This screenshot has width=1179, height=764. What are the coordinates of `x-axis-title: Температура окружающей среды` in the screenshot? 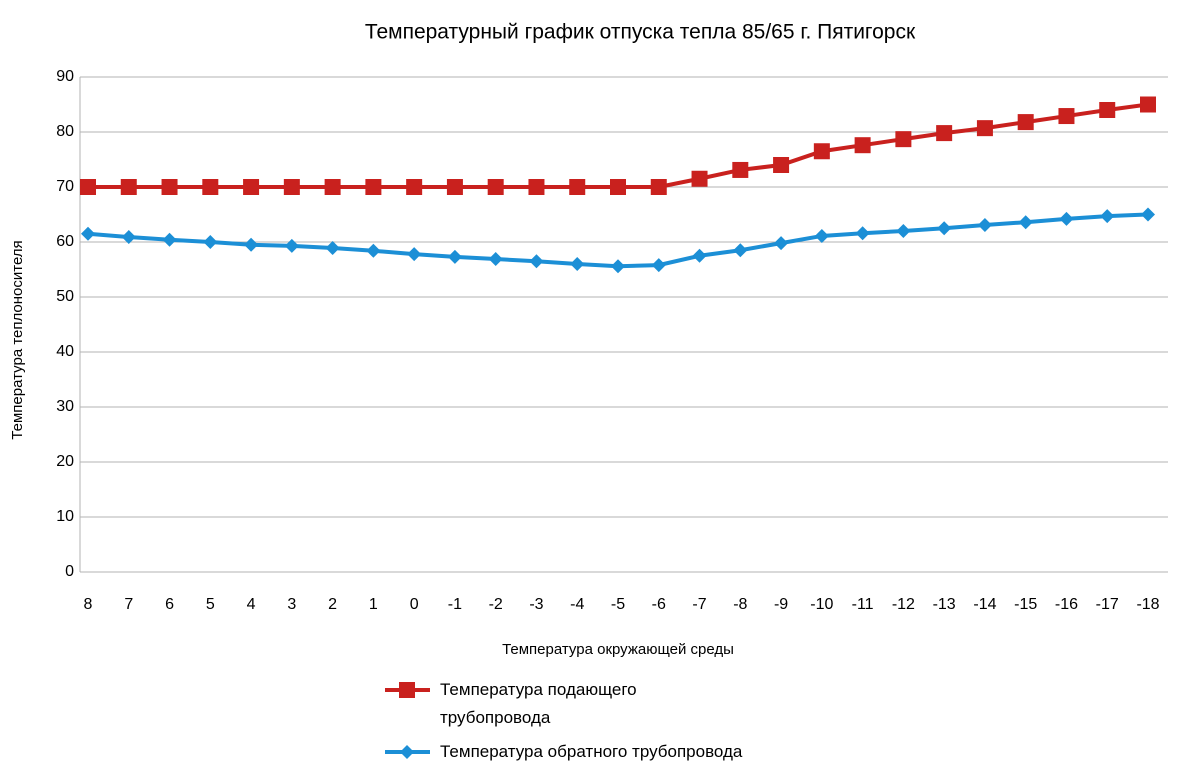 It's located at (618, 649).